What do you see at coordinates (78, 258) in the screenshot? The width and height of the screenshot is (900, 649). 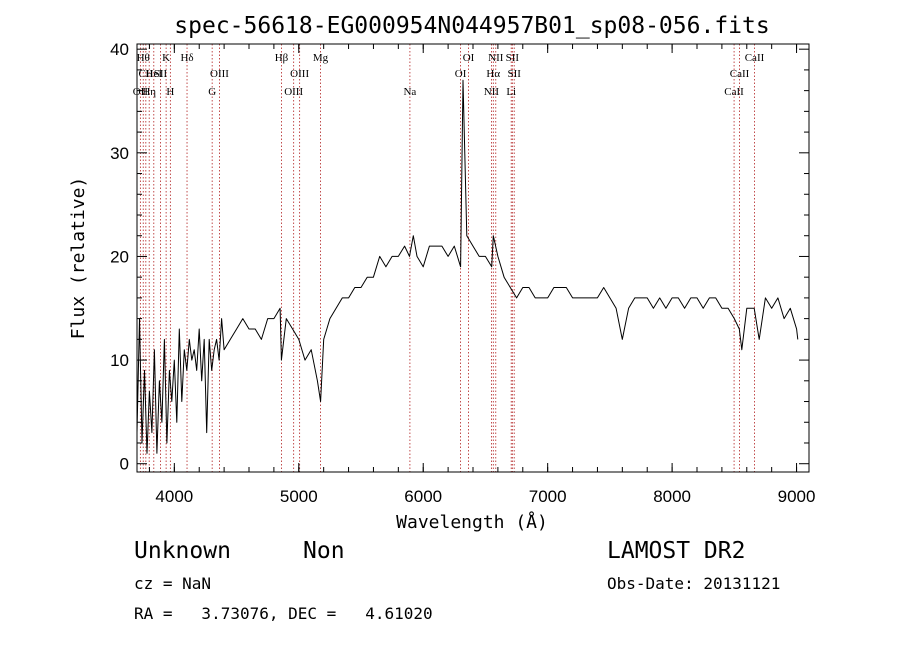 I see `y-axis-label: Flux (relative)` at bounding box center [78, 258].